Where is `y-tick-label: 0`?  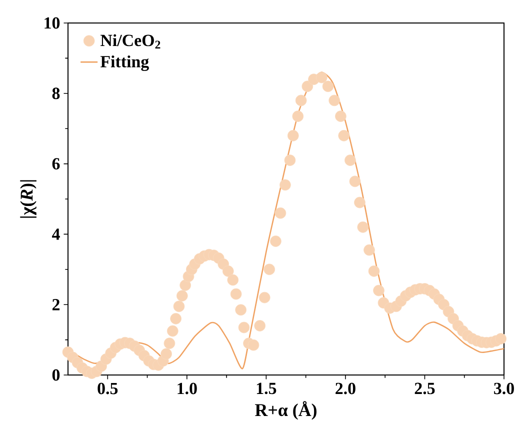
y-tick-label: 0 is located at coordinates (56, 375).